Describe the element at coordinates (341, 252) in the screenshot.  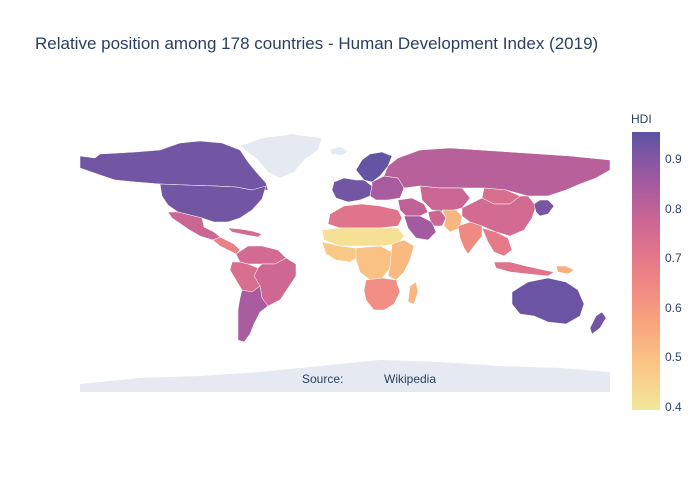
I see `region-west-africa` at that location.